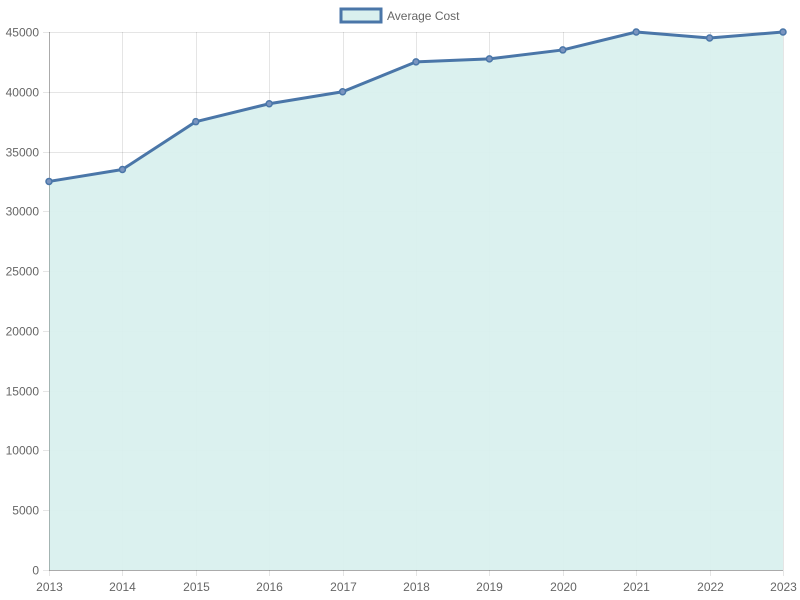 The height and width of the screenshot is (600, 800). Describe the element at coordinates (25, 511) in the screenshot. I see `y-tick-label: 5000` at that location.